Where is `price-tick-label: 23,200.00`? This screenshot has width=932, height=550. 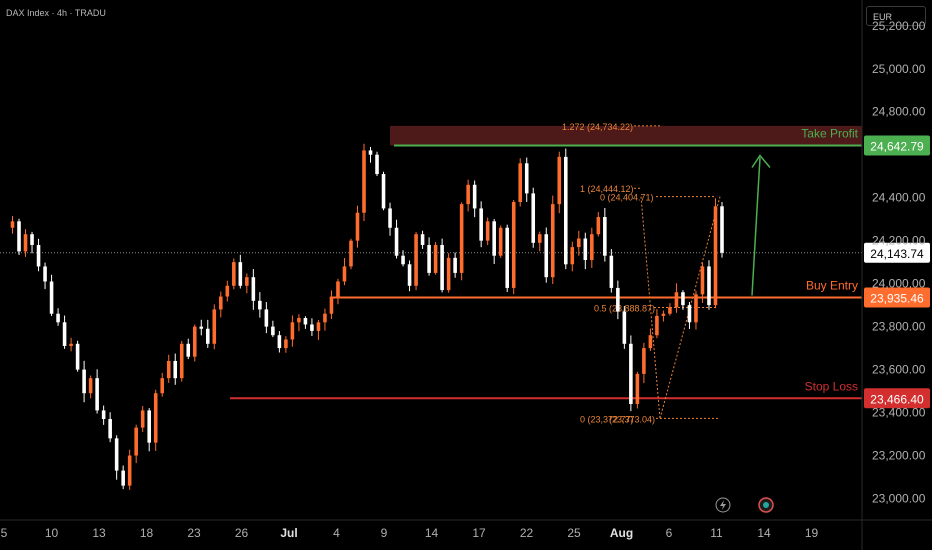 price-tick-label: 23,200.00 is located at coordinates (899, 456).